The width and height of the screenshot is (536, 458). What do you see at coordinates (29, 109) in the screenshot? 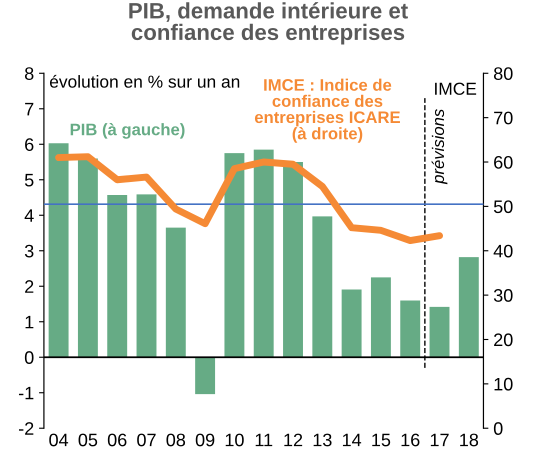
I see `y-tick-label: 7` at bounding box center [29, 109].